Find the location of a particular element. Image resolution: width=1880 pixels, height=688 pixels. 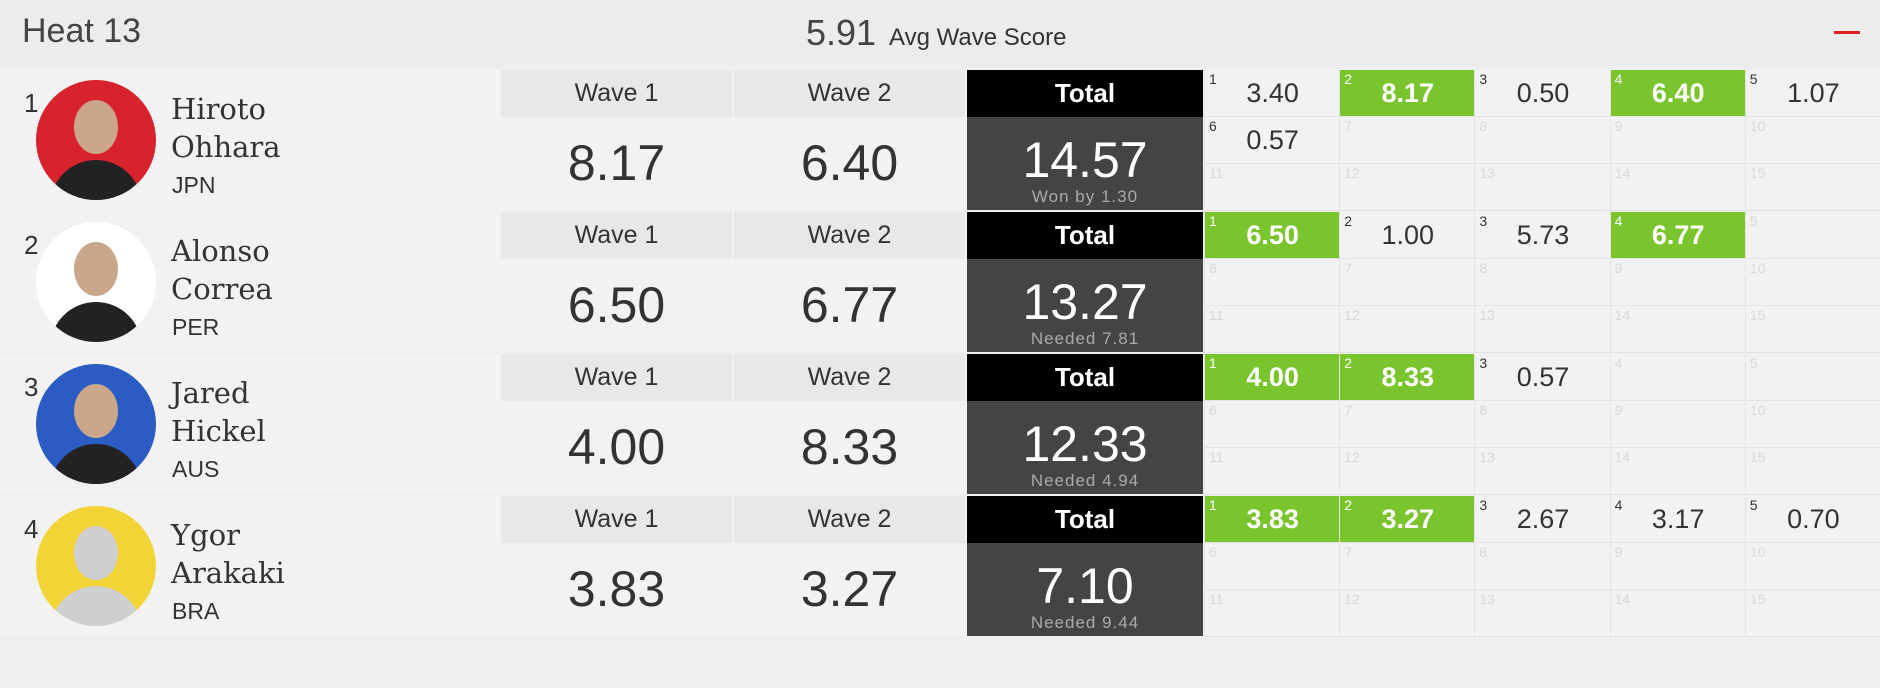

wave-cell: 3 0.57 is located at coordinates (1542, 377).